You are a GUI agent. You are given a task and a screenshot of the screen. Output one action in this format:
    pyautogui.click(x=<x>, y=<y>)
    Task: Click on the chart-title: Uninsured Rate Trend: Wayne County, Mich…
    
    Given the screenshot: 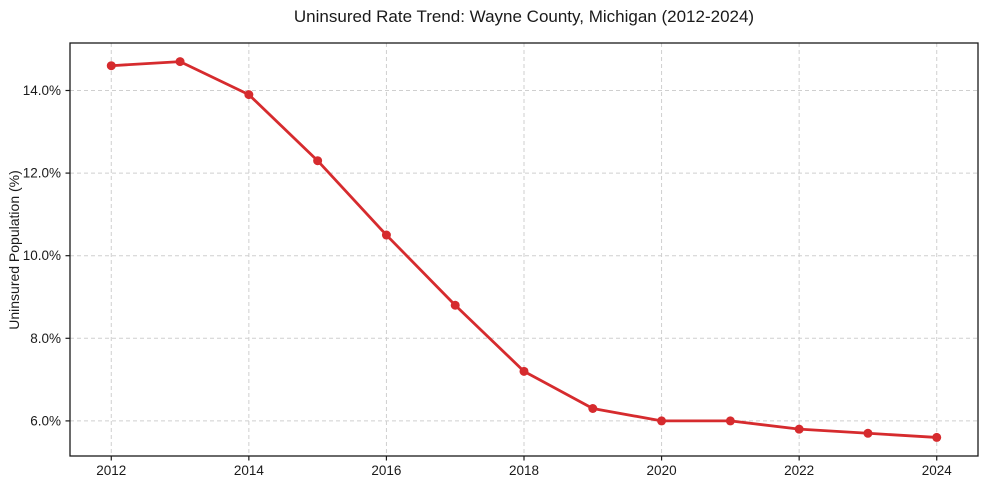 What is the action you would take?
    pyautogui.click(x=524, y=16)
    